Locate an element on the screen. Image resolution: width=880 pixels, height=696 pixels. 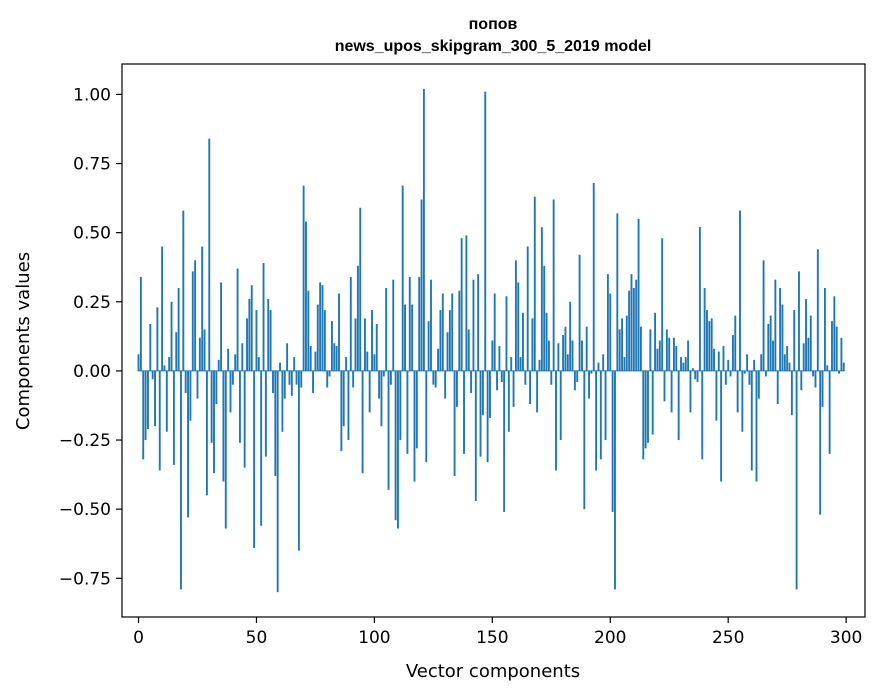
x-axis-ticks: 0 50 100 150 200 250 300 is located at coordinates (497, 632).